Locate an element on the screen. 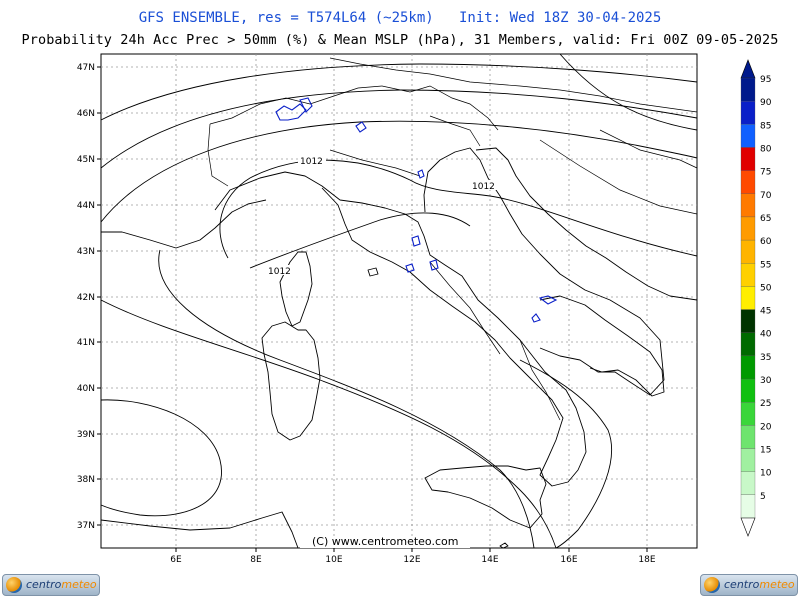 The width and height of the screenshot is (800, 600). isobar-low is located at coordinates (161, 458).